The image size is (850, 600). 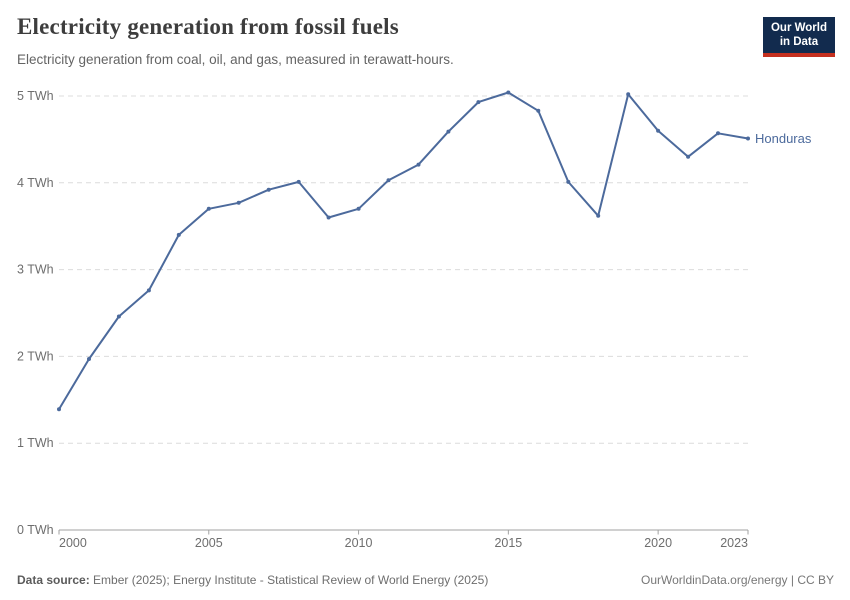 I want to click on x-axis-tick-label: 2020, so click(x=658, y=543).